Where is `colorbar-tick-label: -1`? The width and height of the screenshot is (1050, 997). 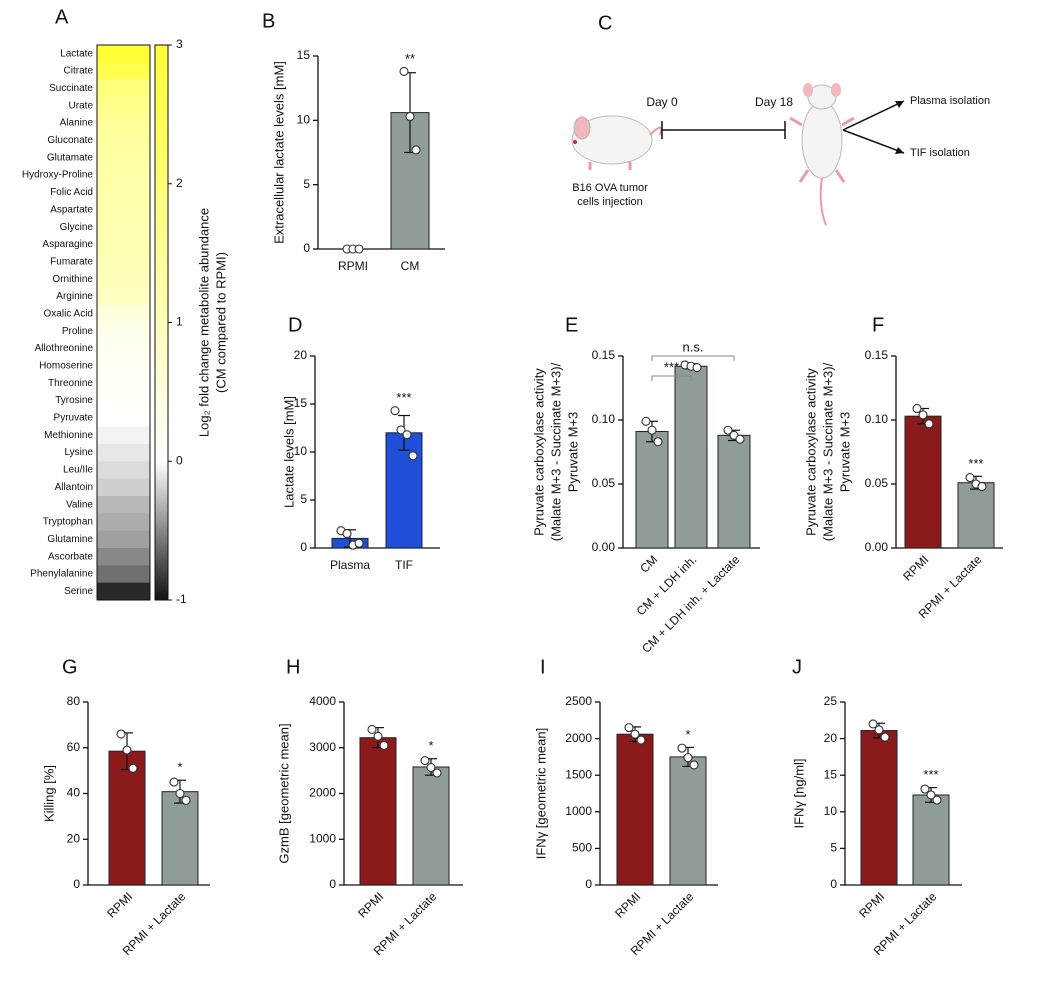
colorbar-tick-label: -1 is located at coordinates (181, 599).